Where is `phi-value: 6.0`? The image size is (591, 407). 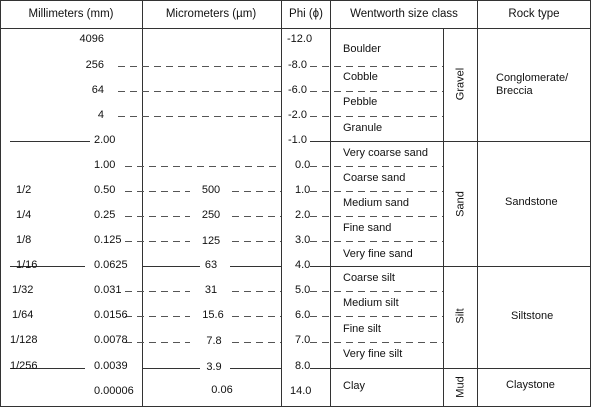
phi-value: 6.0 is located at coordinates (303, 315).